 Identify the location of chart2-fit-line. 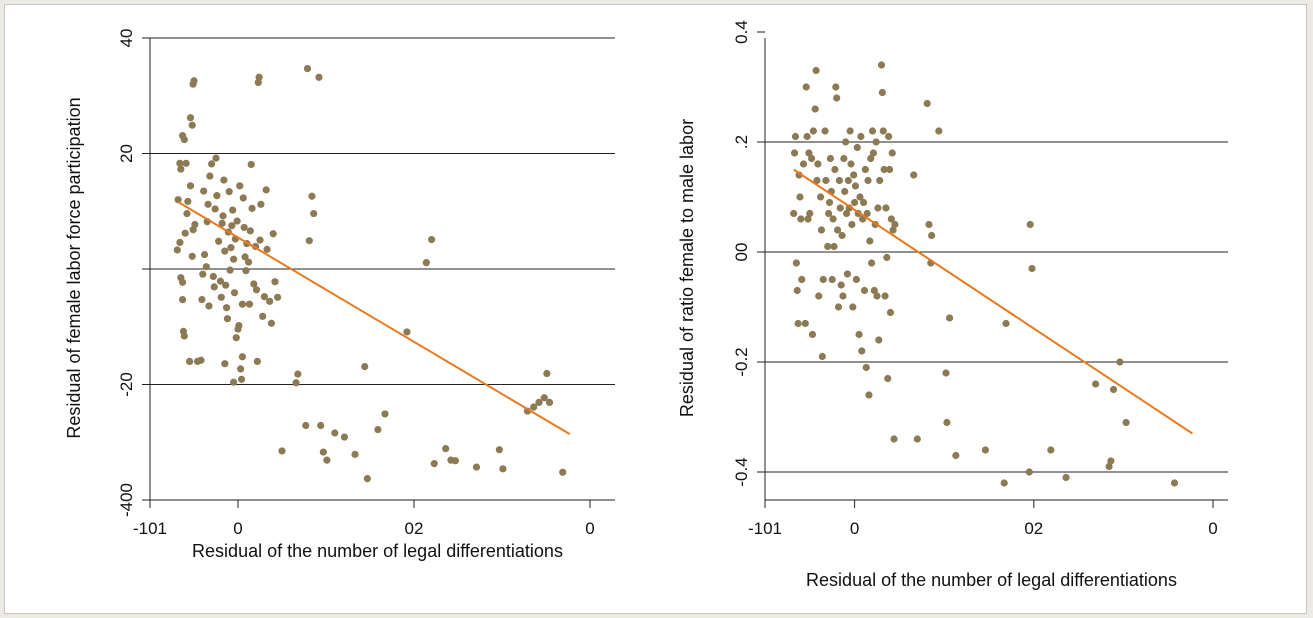
(993, 301).